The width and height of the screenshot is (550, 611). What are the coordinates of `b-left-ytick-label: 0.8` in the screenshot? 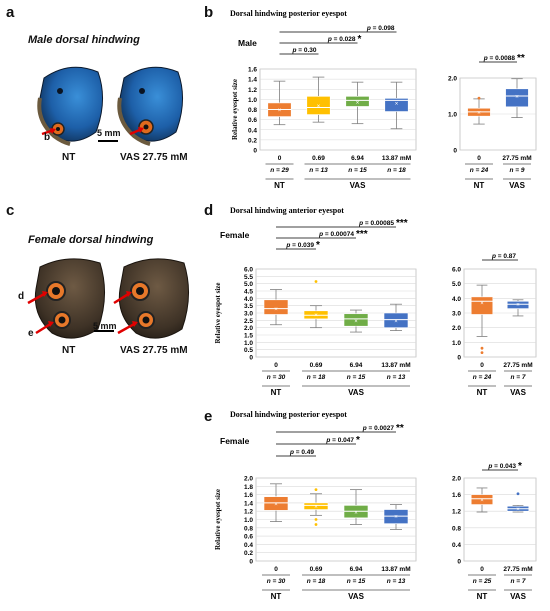 It's located at (252, 110).